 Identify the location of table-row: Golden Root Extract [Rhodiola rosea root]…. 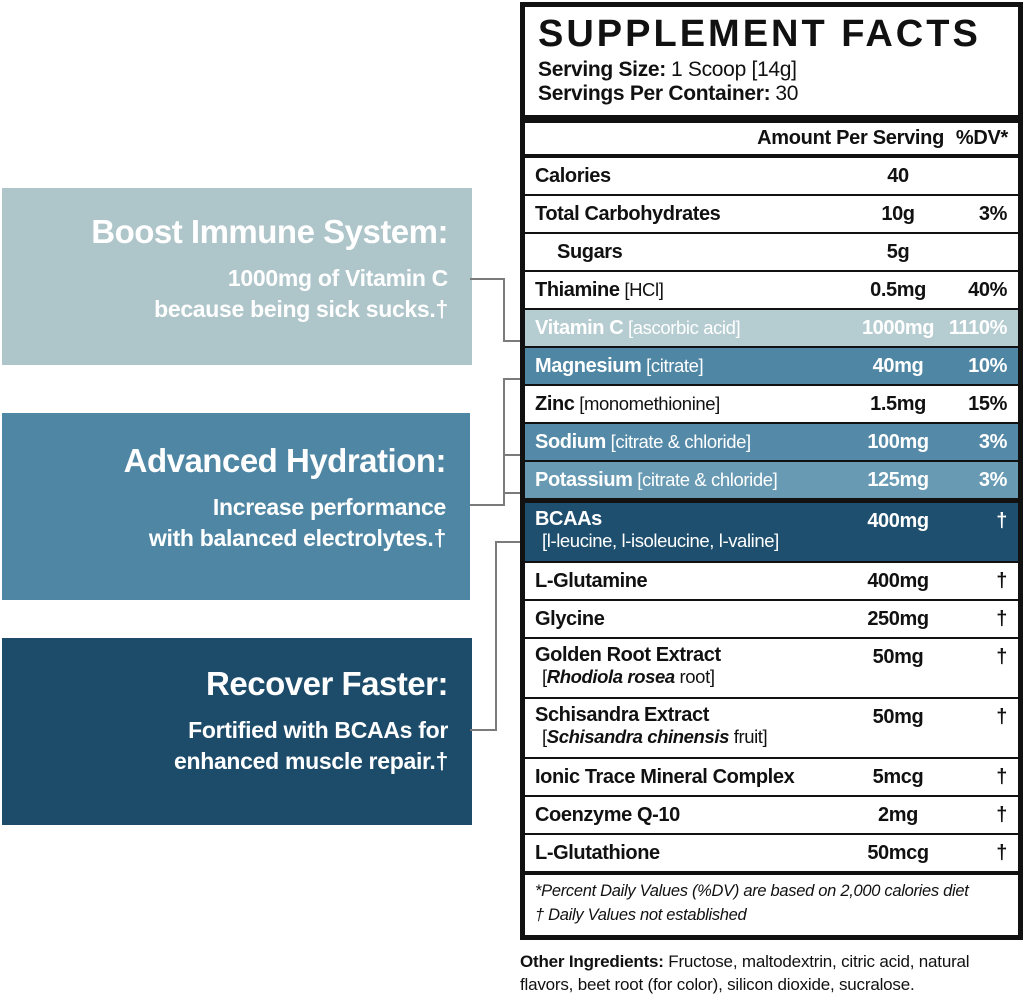
(771, 667).